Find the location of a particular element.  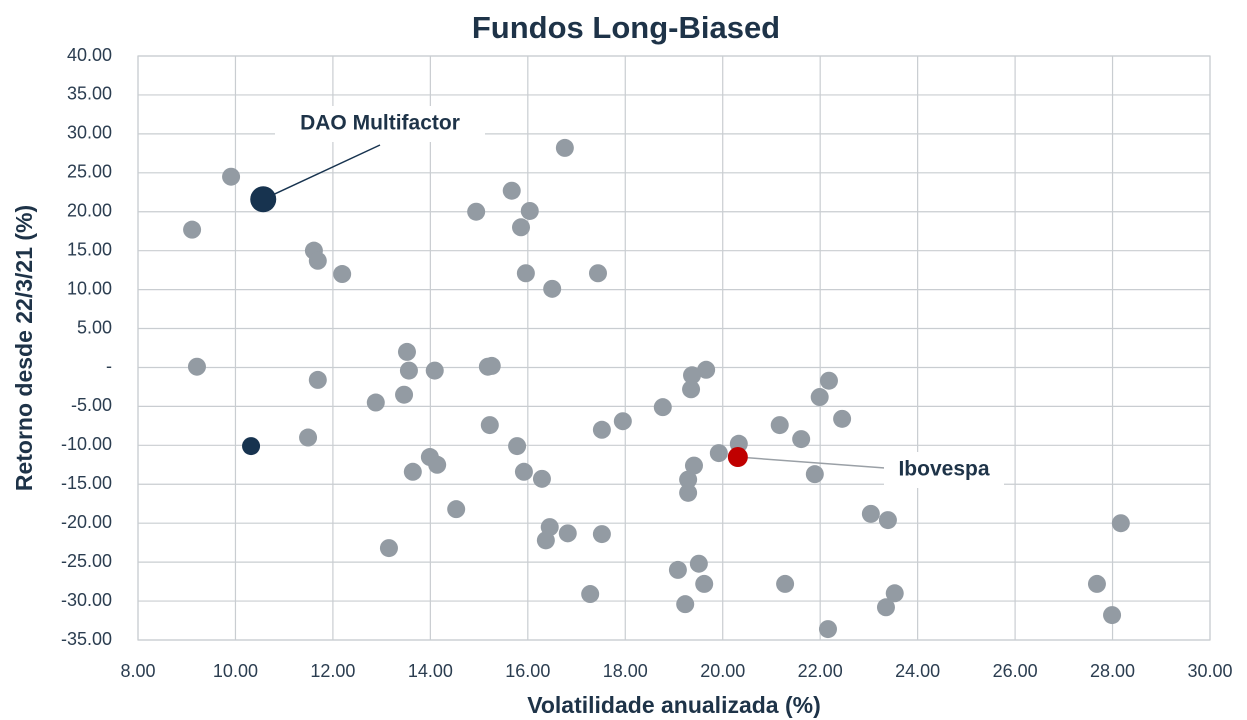

annotation-label: DAO Multifactor is located at coordinates (380, 123).